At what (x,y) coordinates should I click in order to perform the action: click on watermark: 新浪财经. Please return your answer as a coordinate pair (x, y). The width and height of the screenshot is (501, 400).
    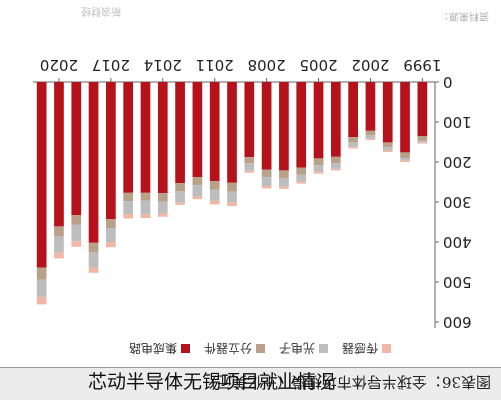
    Looking at the image, I should click on (101, 10).